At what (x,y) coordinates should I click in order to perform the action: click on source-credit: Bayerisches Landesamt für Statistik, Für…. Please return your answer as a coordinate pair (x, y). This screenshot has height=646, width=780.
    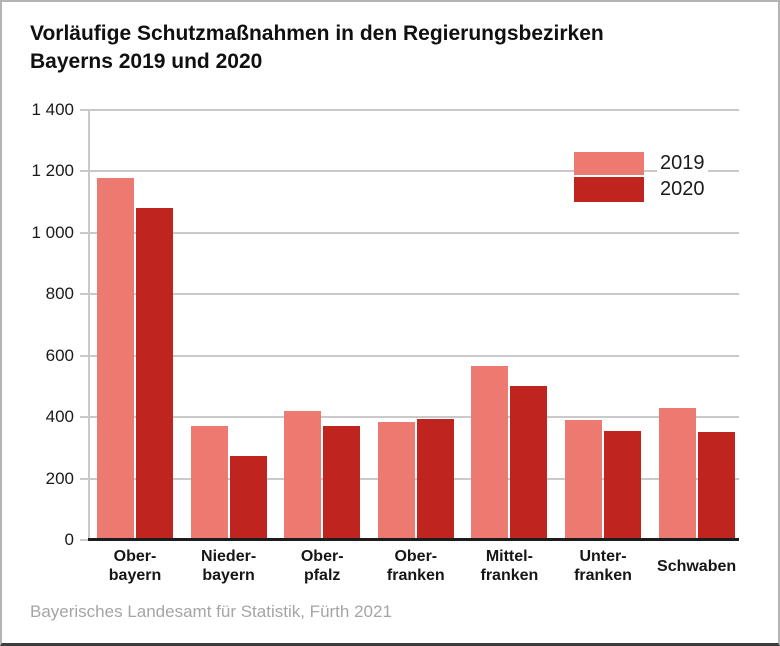
    Looking at the image, I should click on (211, 611).